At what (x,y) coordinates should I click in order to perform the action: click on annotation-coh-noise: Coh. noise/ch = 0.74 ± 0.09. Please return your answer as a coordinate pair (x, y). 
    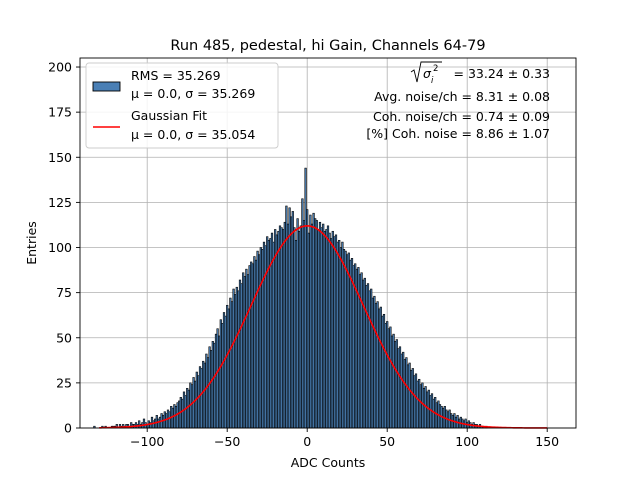
    Looking at the image, I should click on (461, 116).